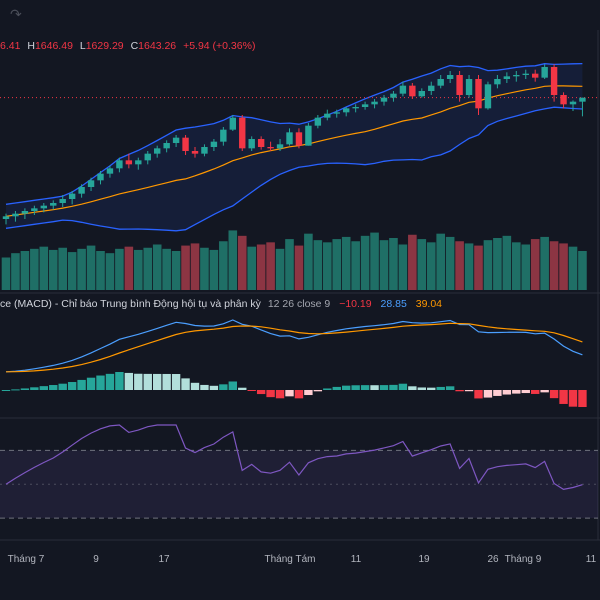  Describe the element at coordinates (219, 46) in the screenshot. I see `change-value: +5.94 (+0.36%)` at that location.